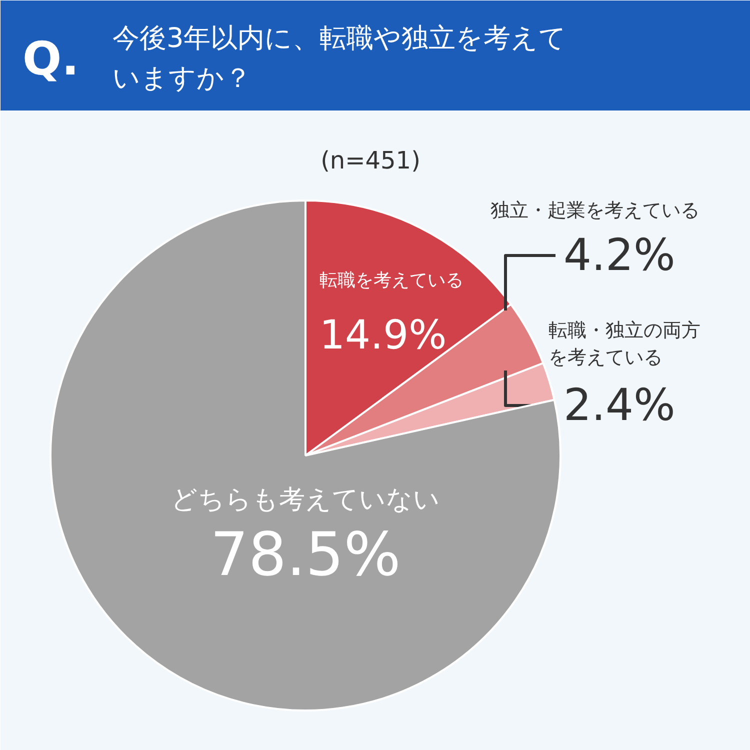  Describe the element at coordinates (339, 58) in the screenshot. I see `chart-title: 今後3年以内に、転職や独立を考えていますか？` at that location.